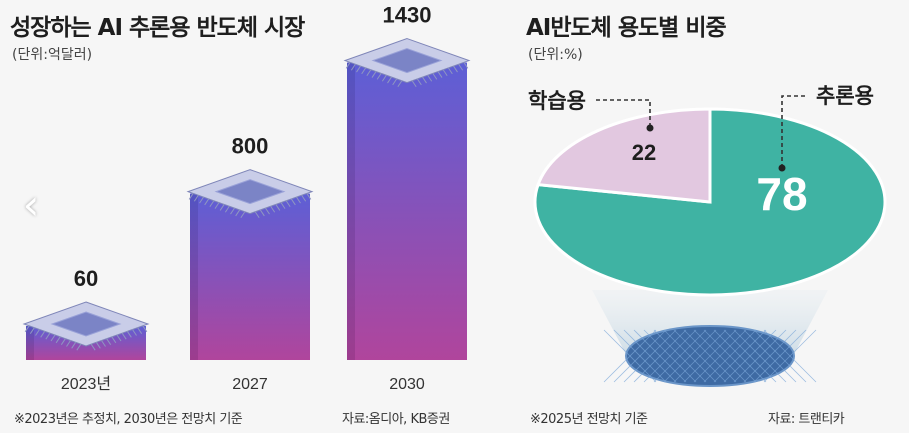 The image size is (909, 433). Describe the element at coordinates (86, 278) in the screenshot. I see `bar-value-label: 60` at that location.